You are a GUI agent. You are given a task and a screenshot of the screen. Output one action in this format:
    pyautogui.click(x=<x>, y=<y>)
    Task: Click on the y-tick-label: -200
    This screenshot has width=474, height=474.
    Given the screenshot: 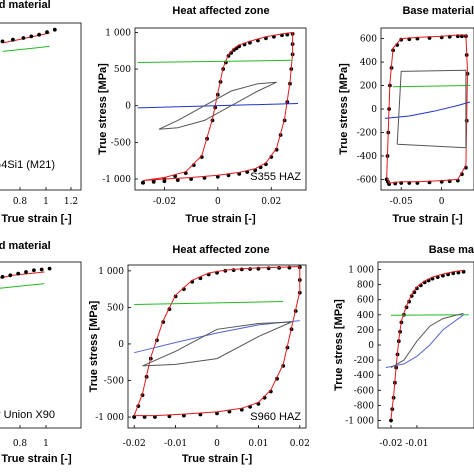 What is the action you would take?
    pyautogui.click(x=364, y=361)
    